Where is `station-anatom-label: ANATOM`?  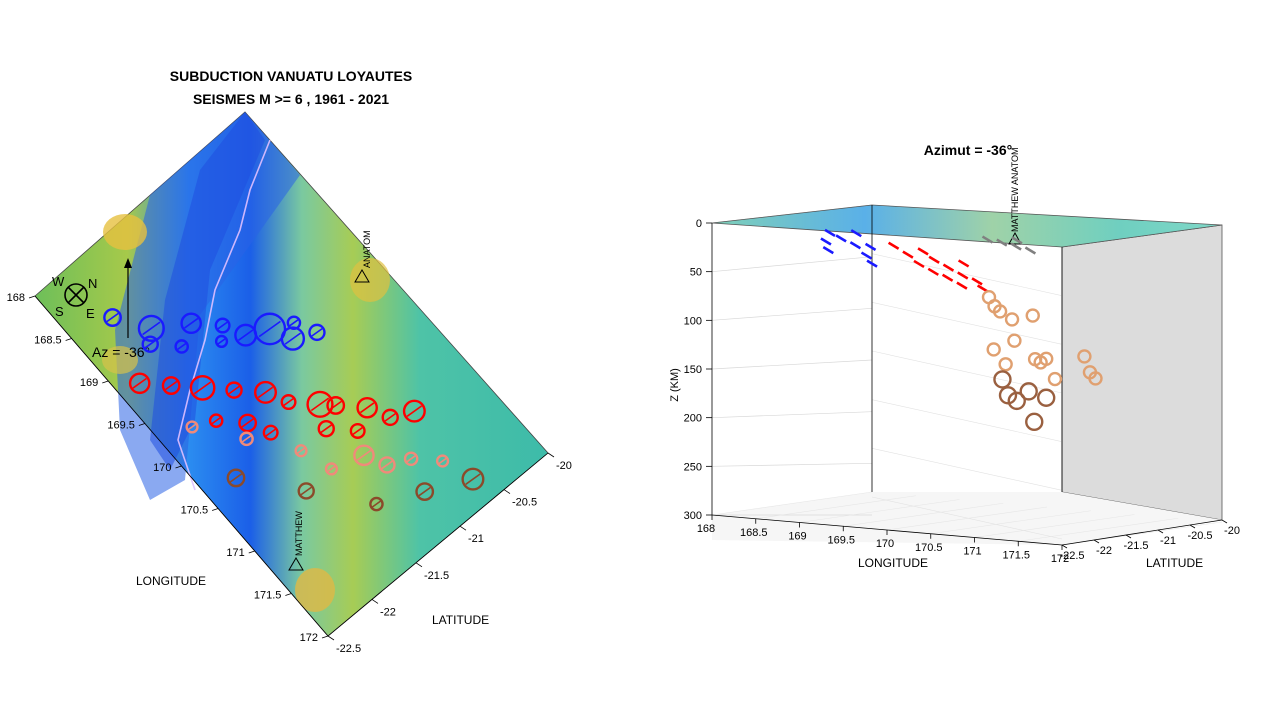 station-anatom-label: ANATOM is located at coordinates (367, 249).